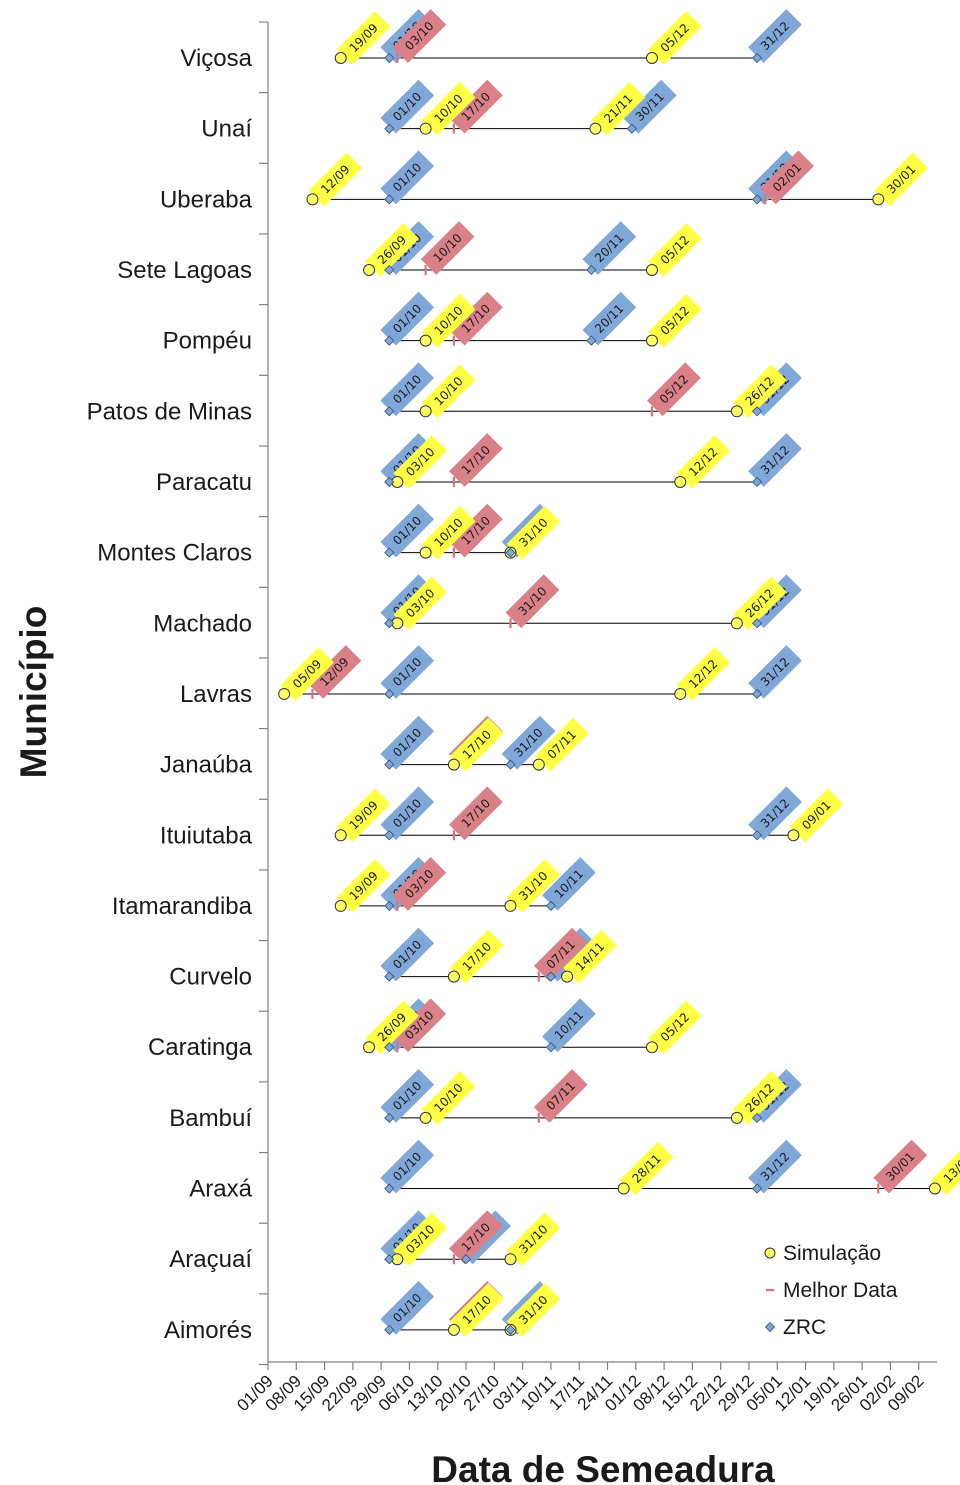 This screenshot has width=960, height=1485. I want to click on municipio-label: Uberaba, so click(206, 199).